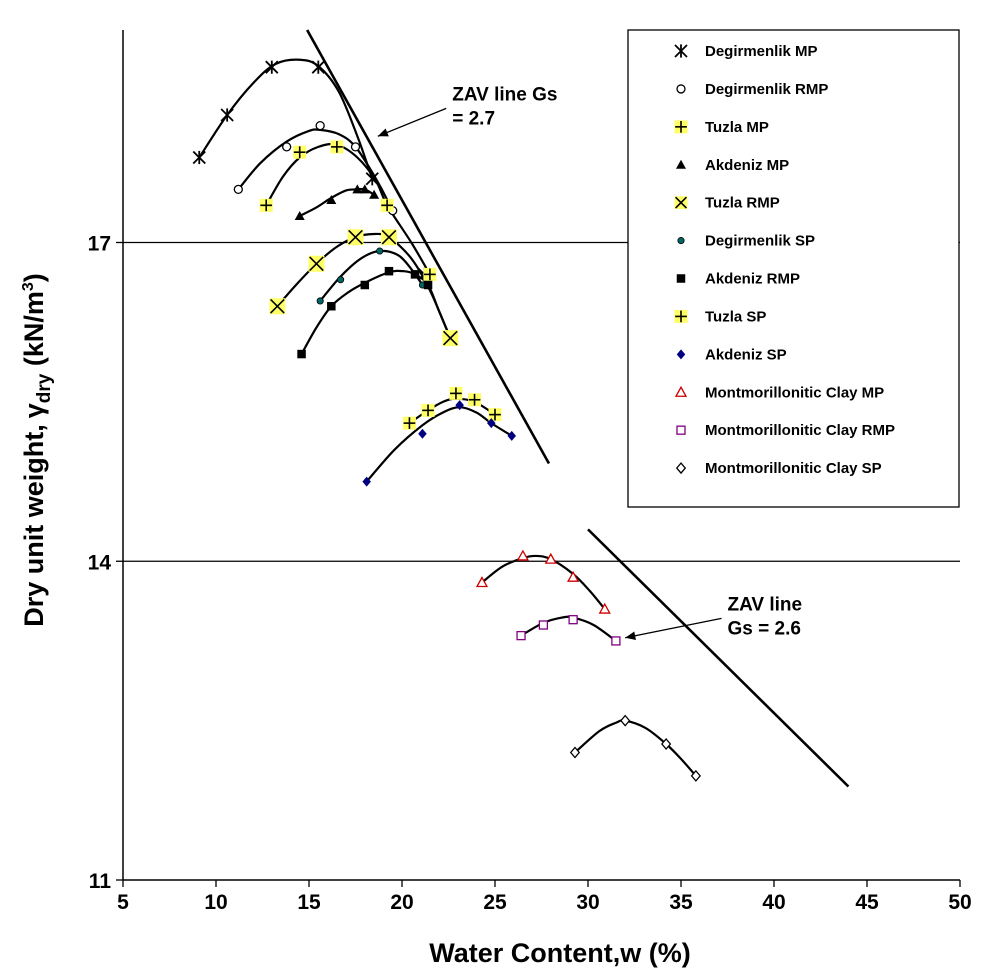 This screenshot has width=983, height=970. I want to click on y-axis-title-unit: (kN/m, so click(34, 332).